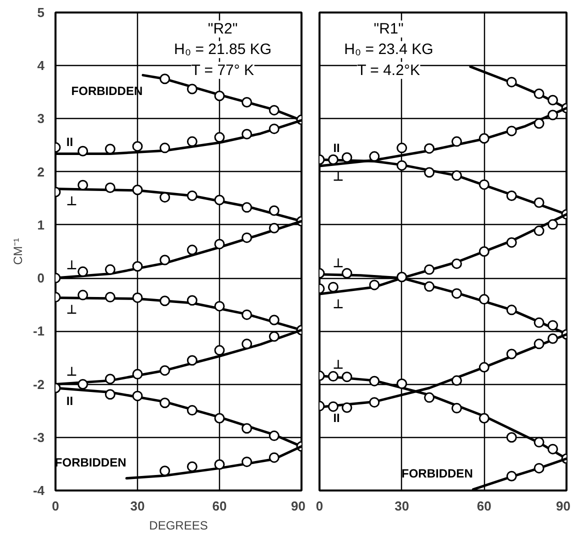 The image size is (575, 535). What do you see at coordinates (41, 12) in the screenshot?
I see `y-tick-label: 5` at bounding box center [41, 12].